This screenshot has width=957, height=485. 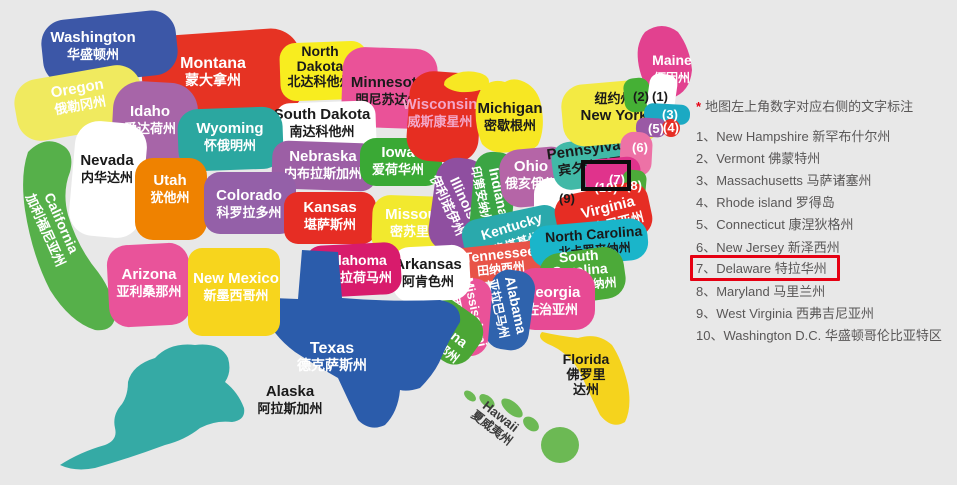 I want to click on state-florida, so click(x=585, y=378).